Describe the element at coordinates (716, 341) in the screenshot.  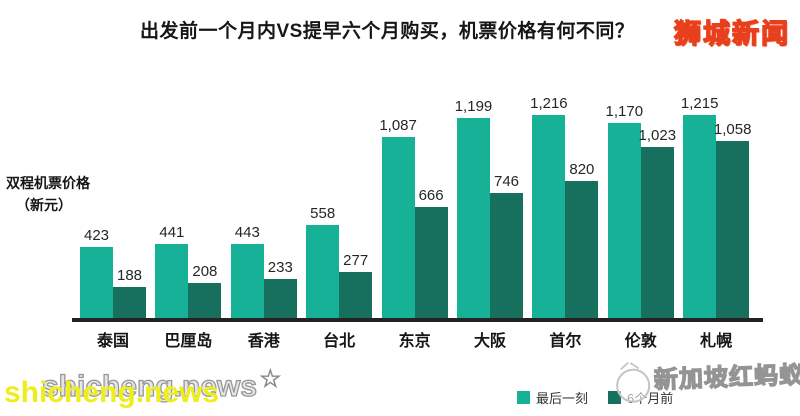
I see `category-label: 札幌` at that location.